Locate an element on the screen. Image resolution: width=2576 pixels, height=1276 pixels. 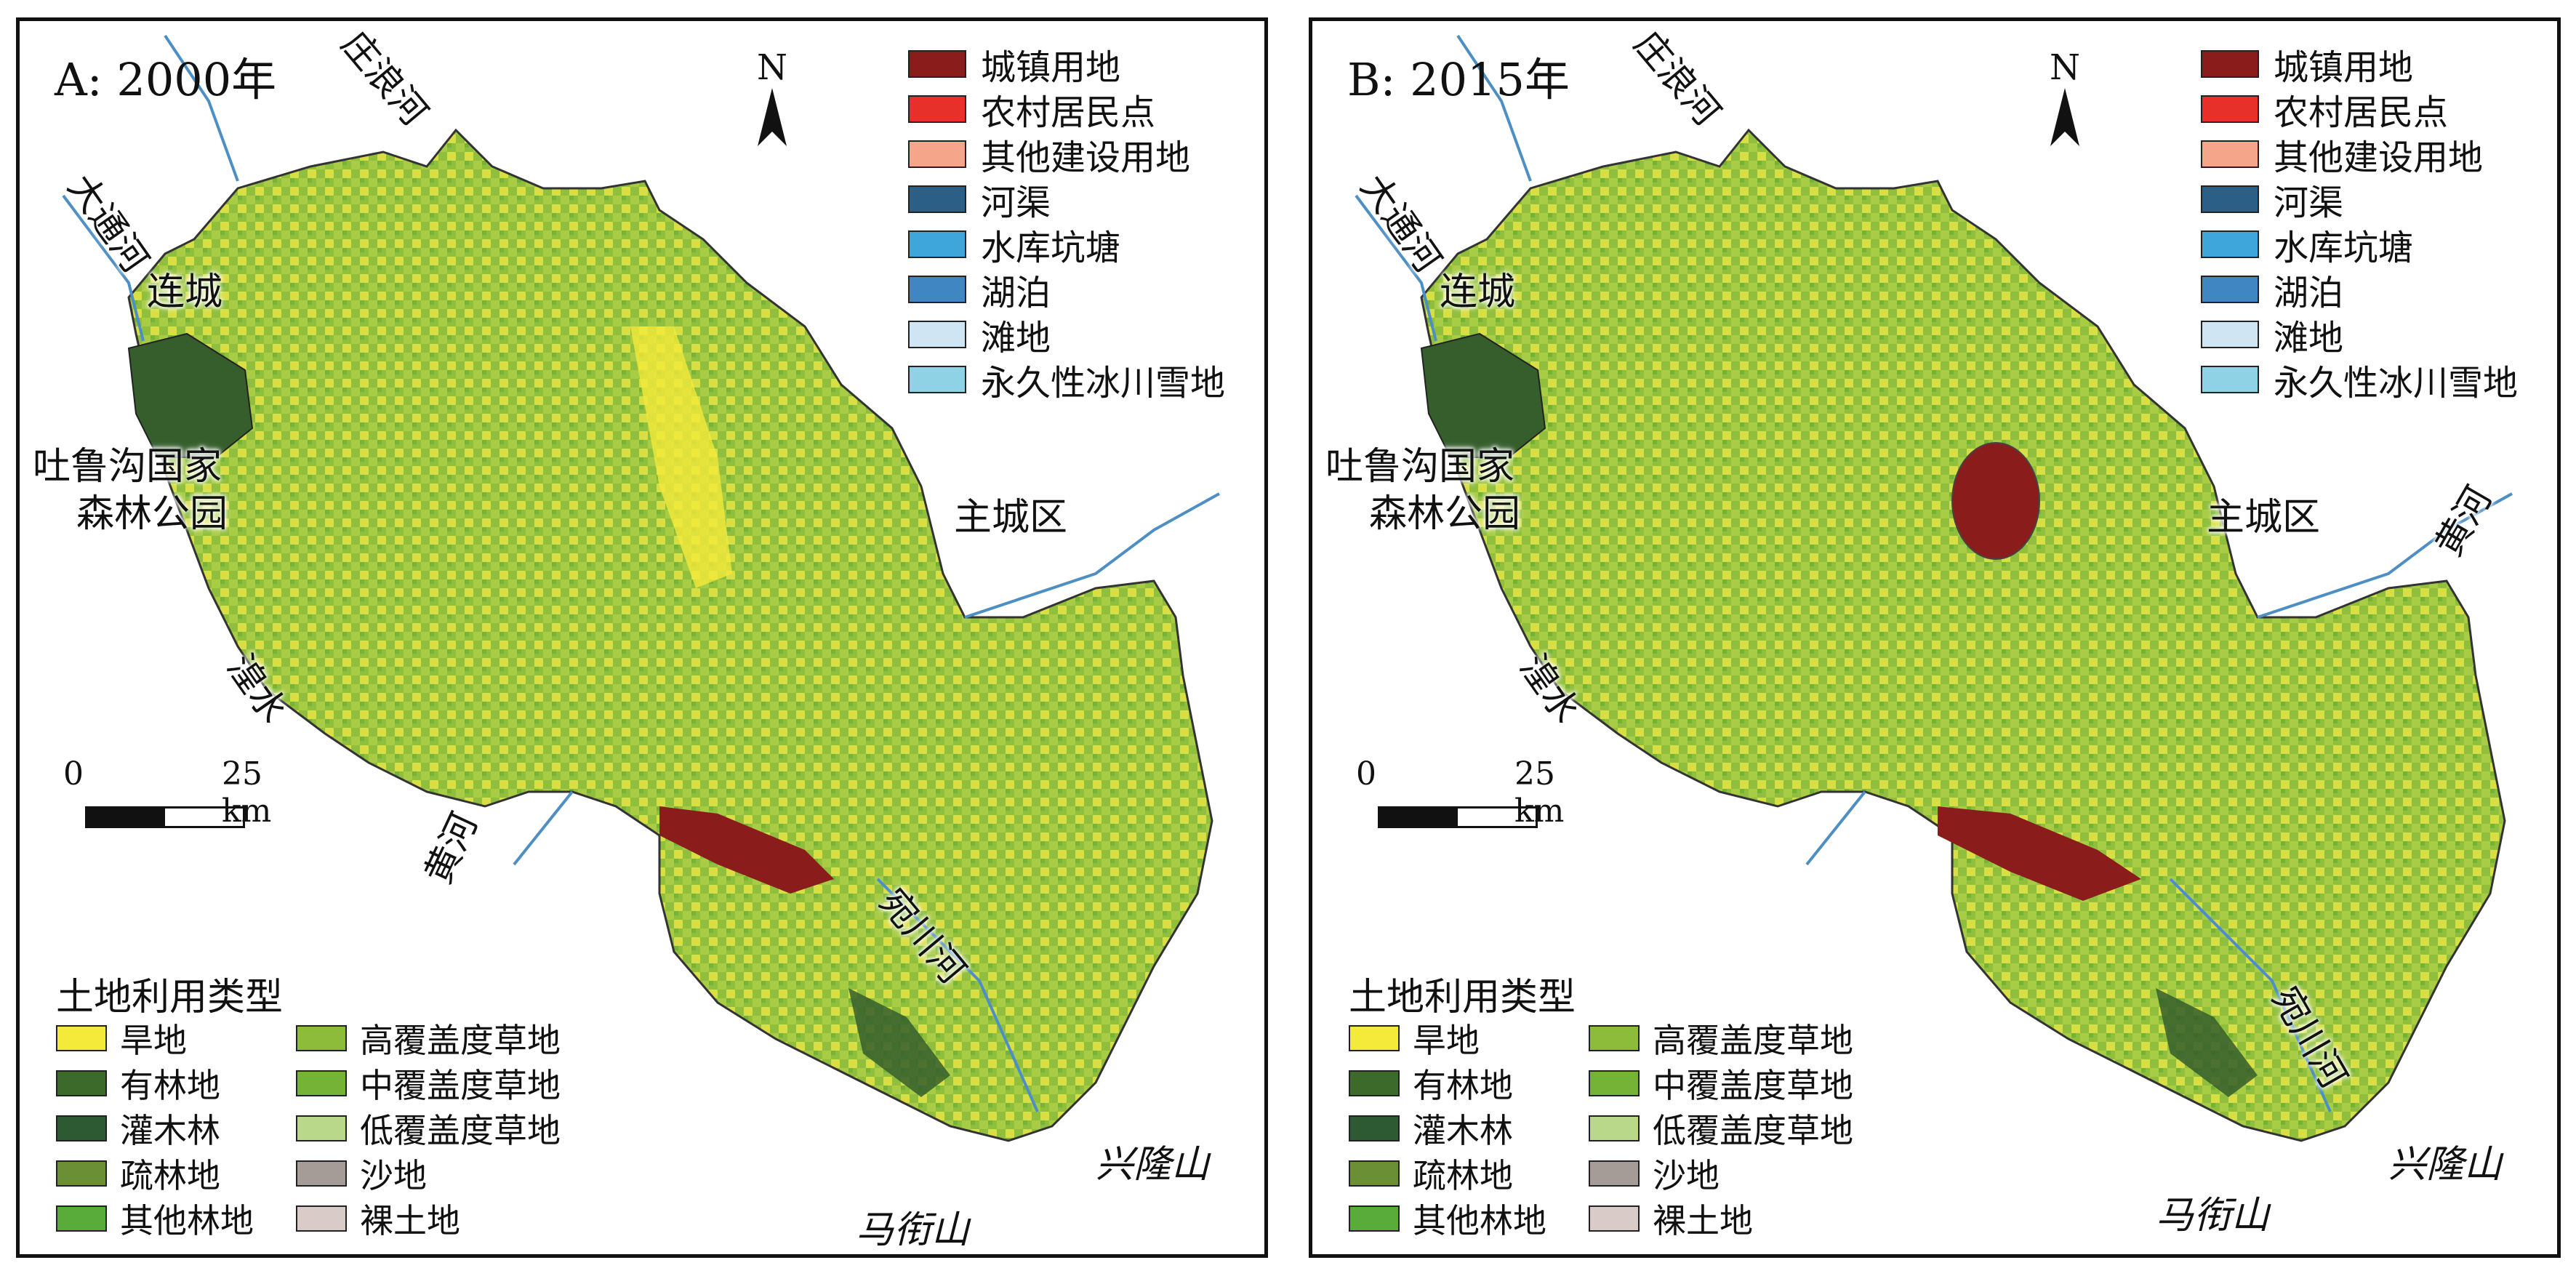
legend-label: 灌木林 is located at coordinates (170, 1130).